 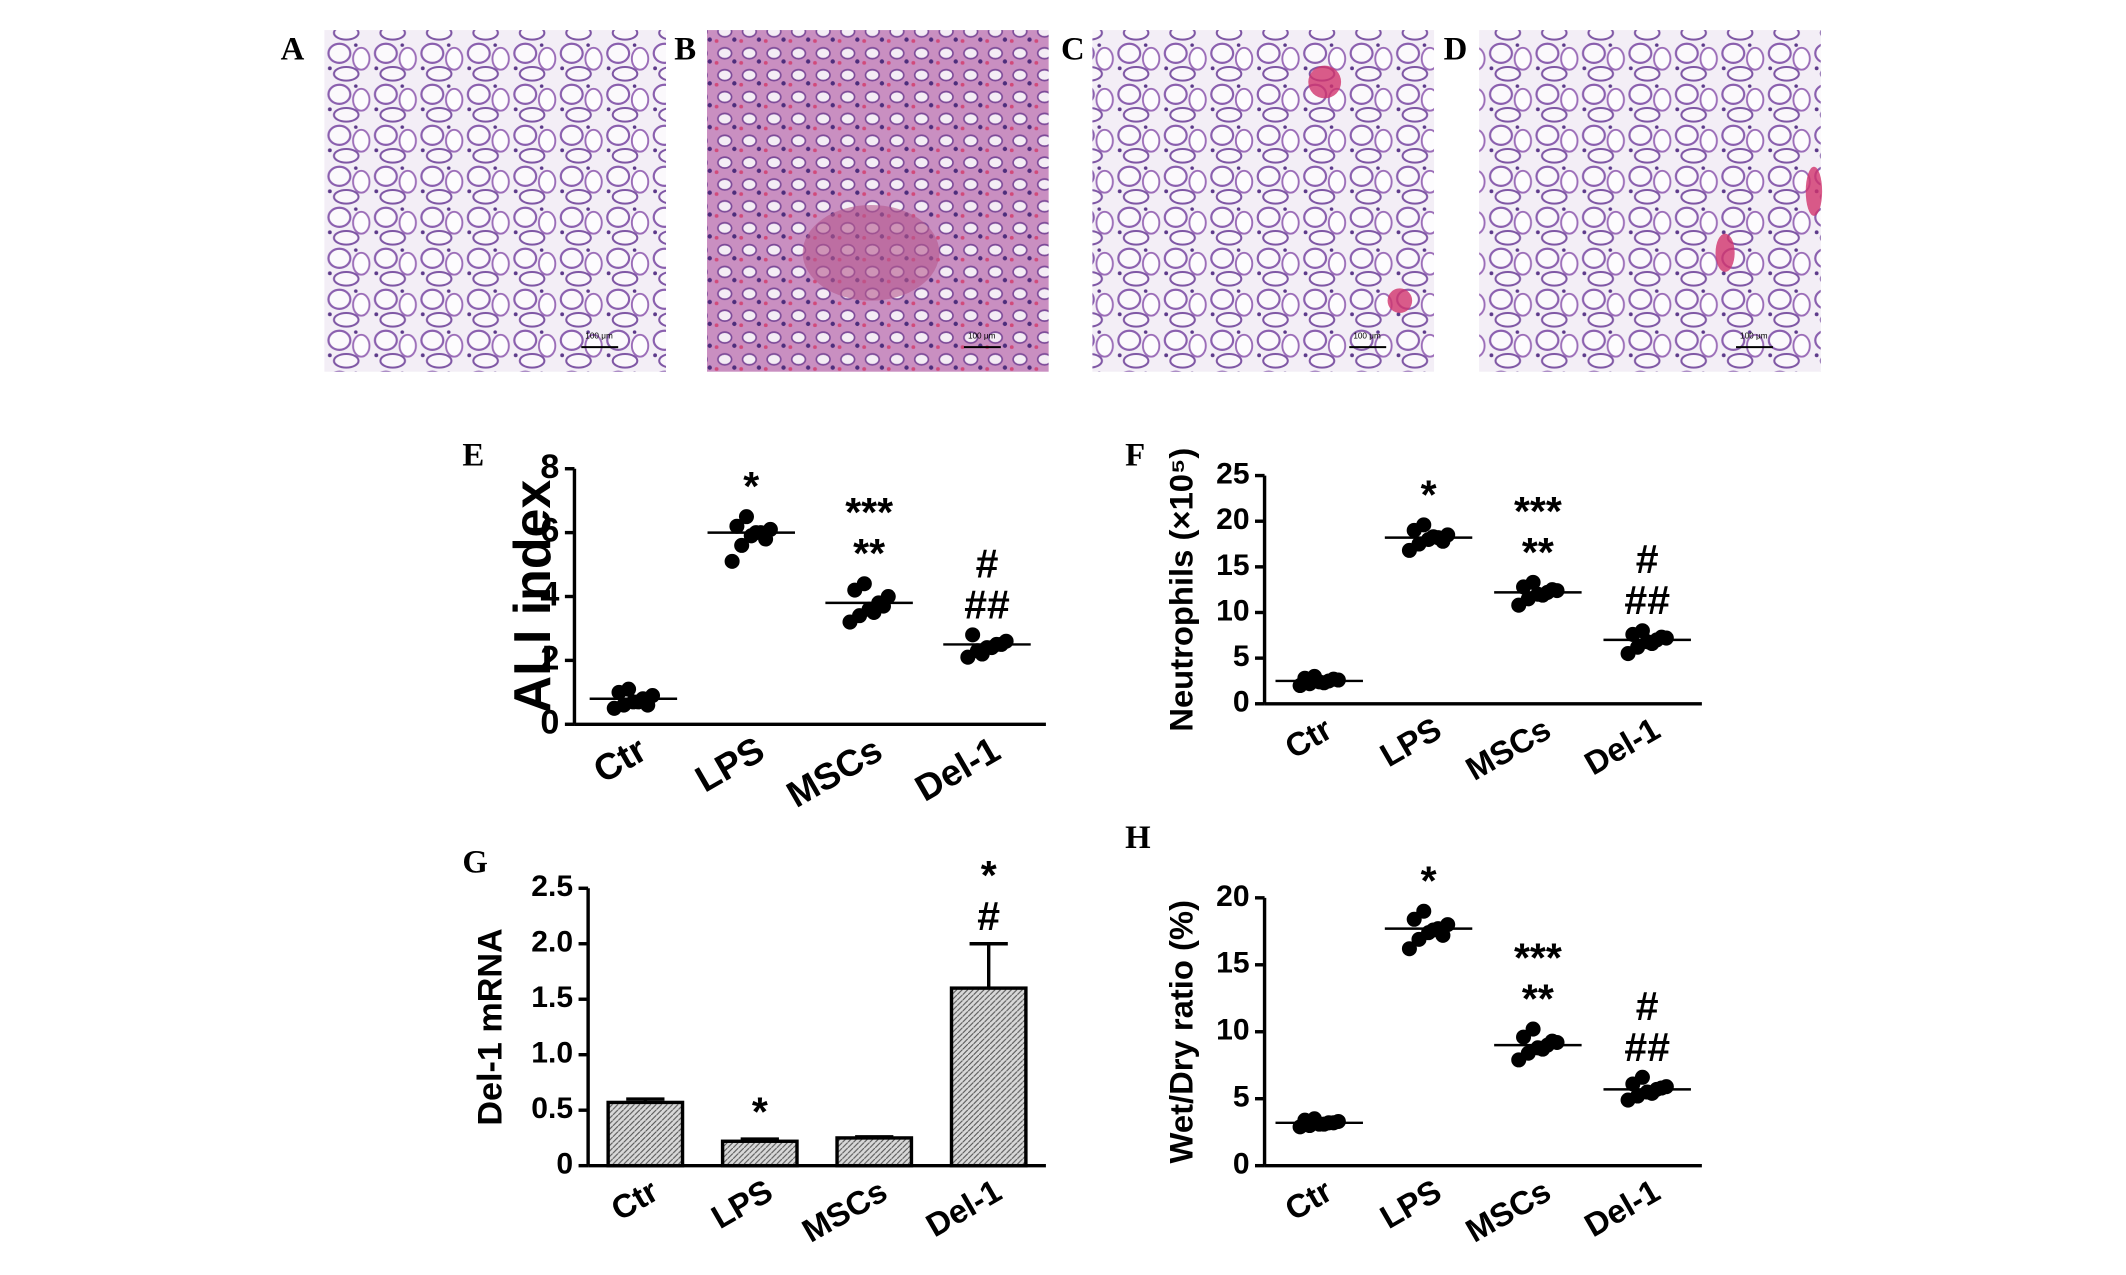 I want to click on y-axis-label: Neutrophils (×10⁵), so click(x=1181, y=590).